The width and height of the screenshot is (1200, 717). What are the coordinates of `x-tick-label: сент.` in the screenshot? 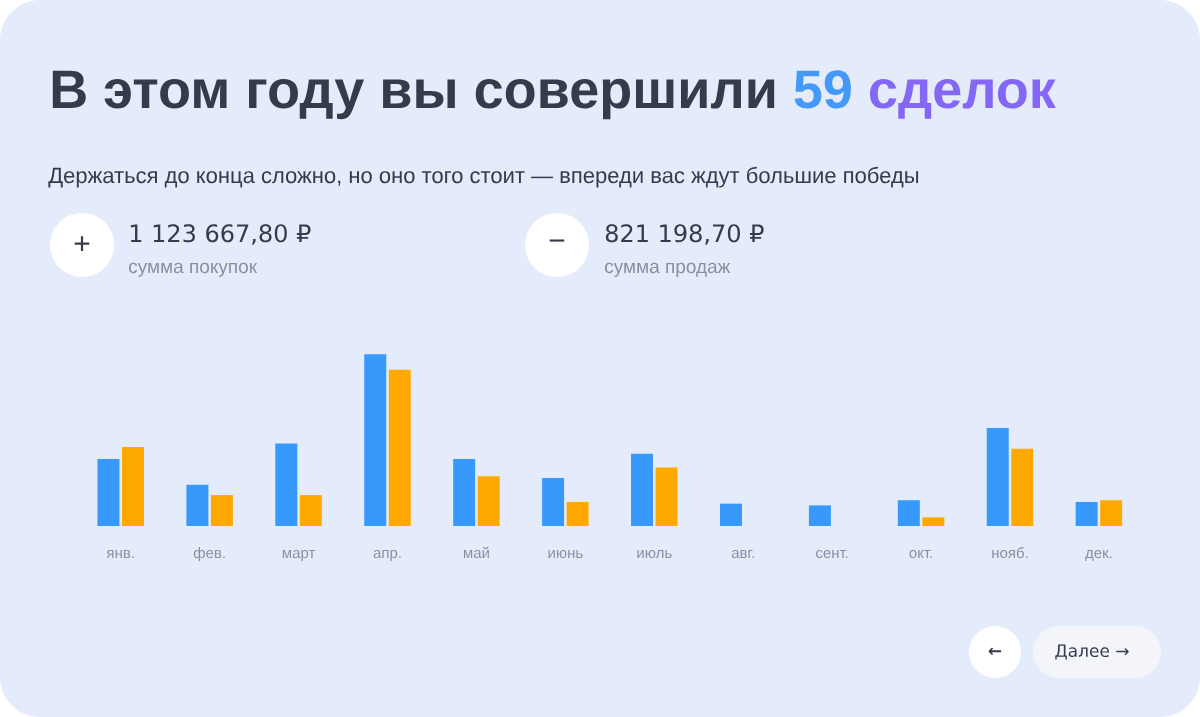 It's located at (832, 554).